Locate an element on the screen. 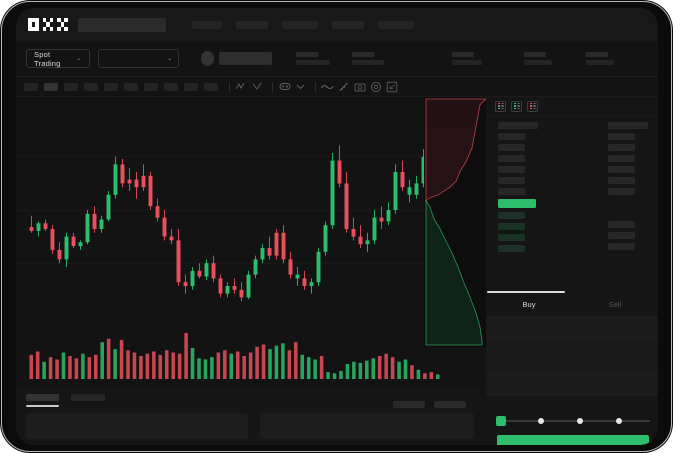  orderbook-size-column is located at coordinates (628, 186).